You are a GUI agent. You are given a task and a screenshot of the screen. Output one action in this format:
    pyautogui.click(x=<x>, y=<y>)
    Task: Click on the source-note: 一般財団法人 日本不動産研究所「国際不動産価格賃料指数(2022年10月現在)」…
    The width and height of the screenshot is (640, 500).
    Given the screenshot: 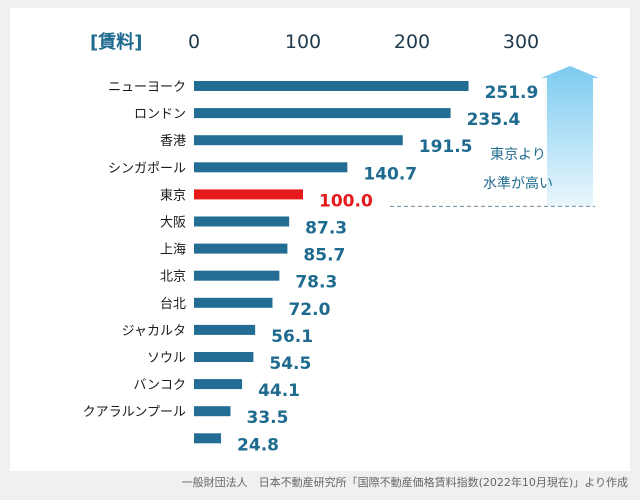 What is the action you would take?
    pyautogui.click(x=404, y=482)
    